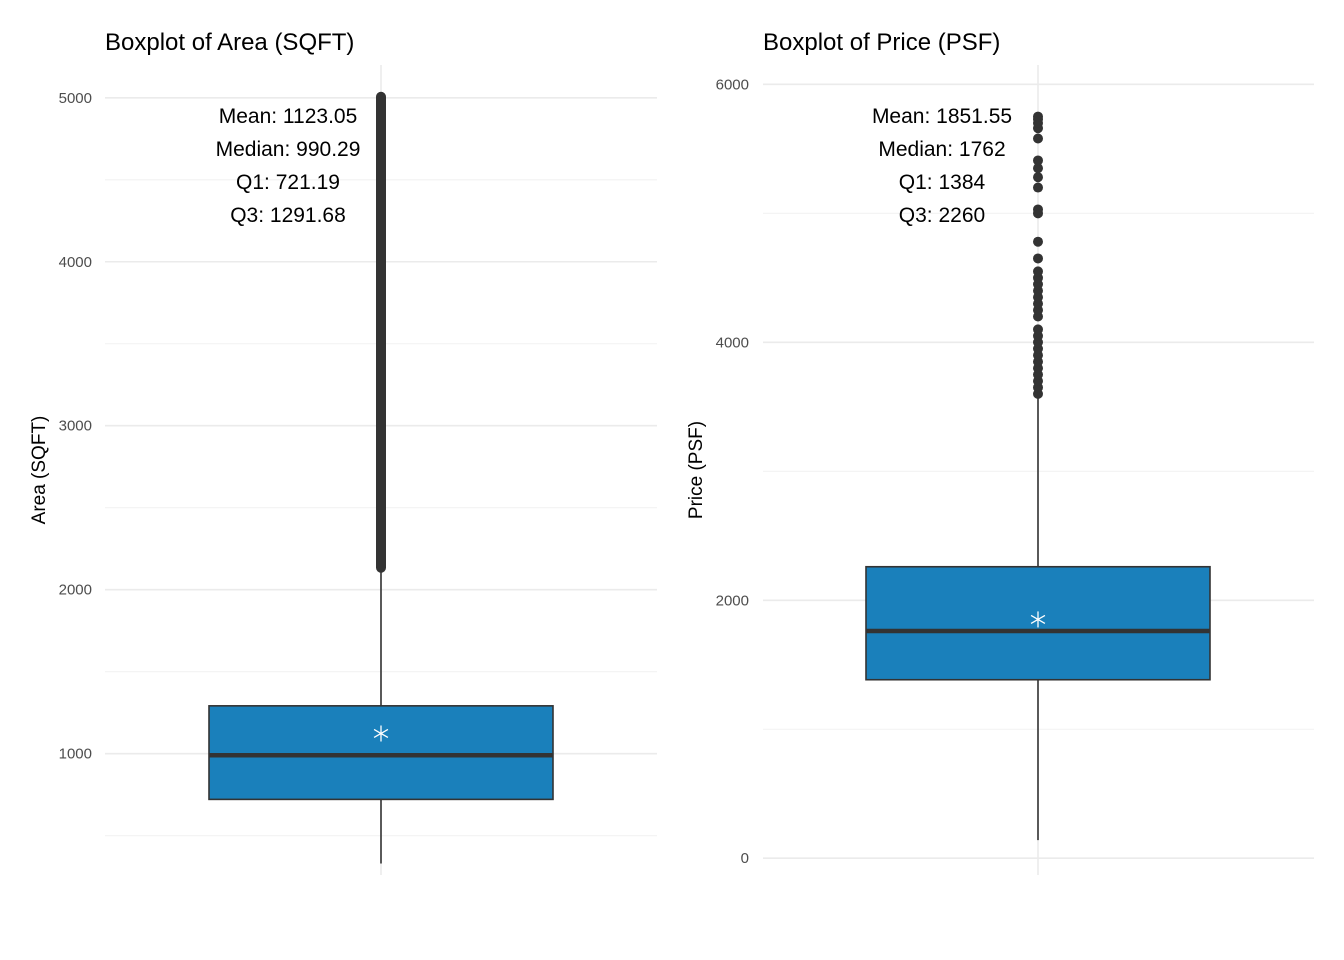 The image size is (1344, 960). What do you see at coordinates (288, 149) in the screenshot?
I see `stat-annotation: Median: 990.29` at bounding box center [288, 149].